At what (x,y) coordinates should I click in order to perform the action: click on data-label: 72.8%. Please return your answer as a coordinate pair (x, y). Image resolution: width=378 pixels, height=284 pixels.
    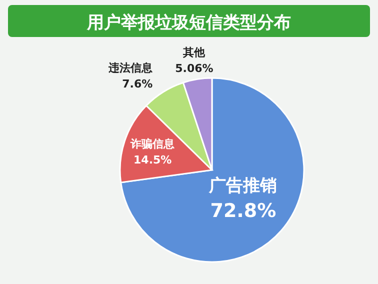
    Looking at the image, I should click on (243, 211).